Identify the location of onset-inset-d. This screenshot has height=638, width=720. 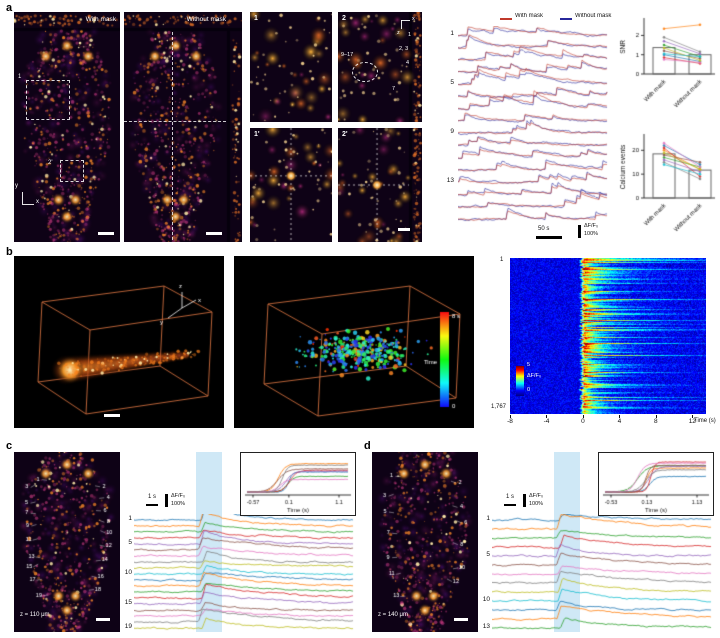
(656, 484).